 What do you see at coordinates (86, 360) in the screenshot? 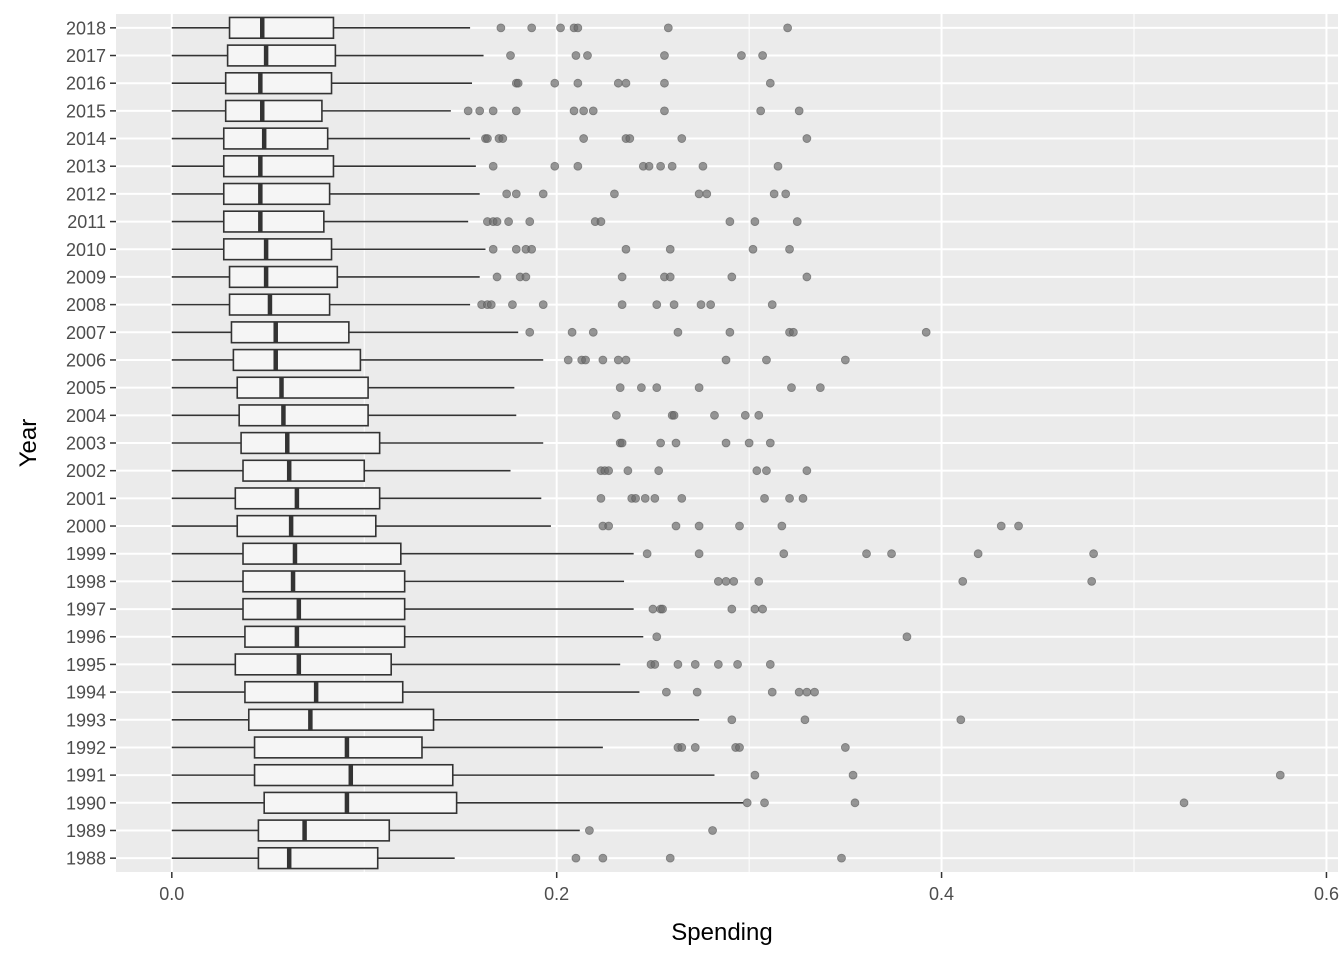
I see `y-tick-label: 2006` at bounding box center [86, 360].